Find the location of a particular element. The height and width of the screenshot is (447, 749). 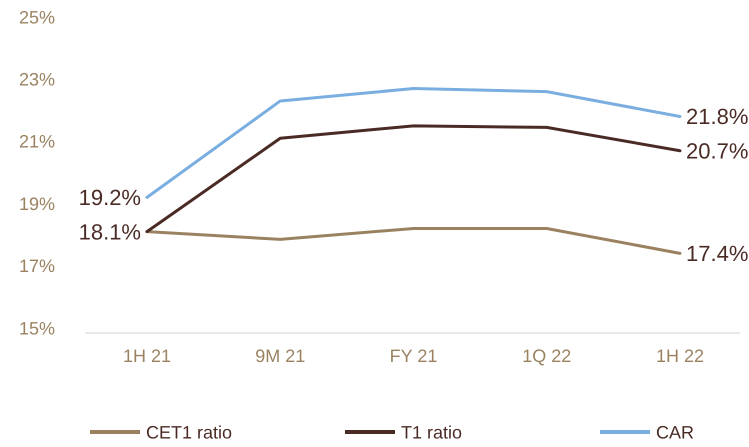

x-tick-label: FY 21 is located at coordinates (414, 356).